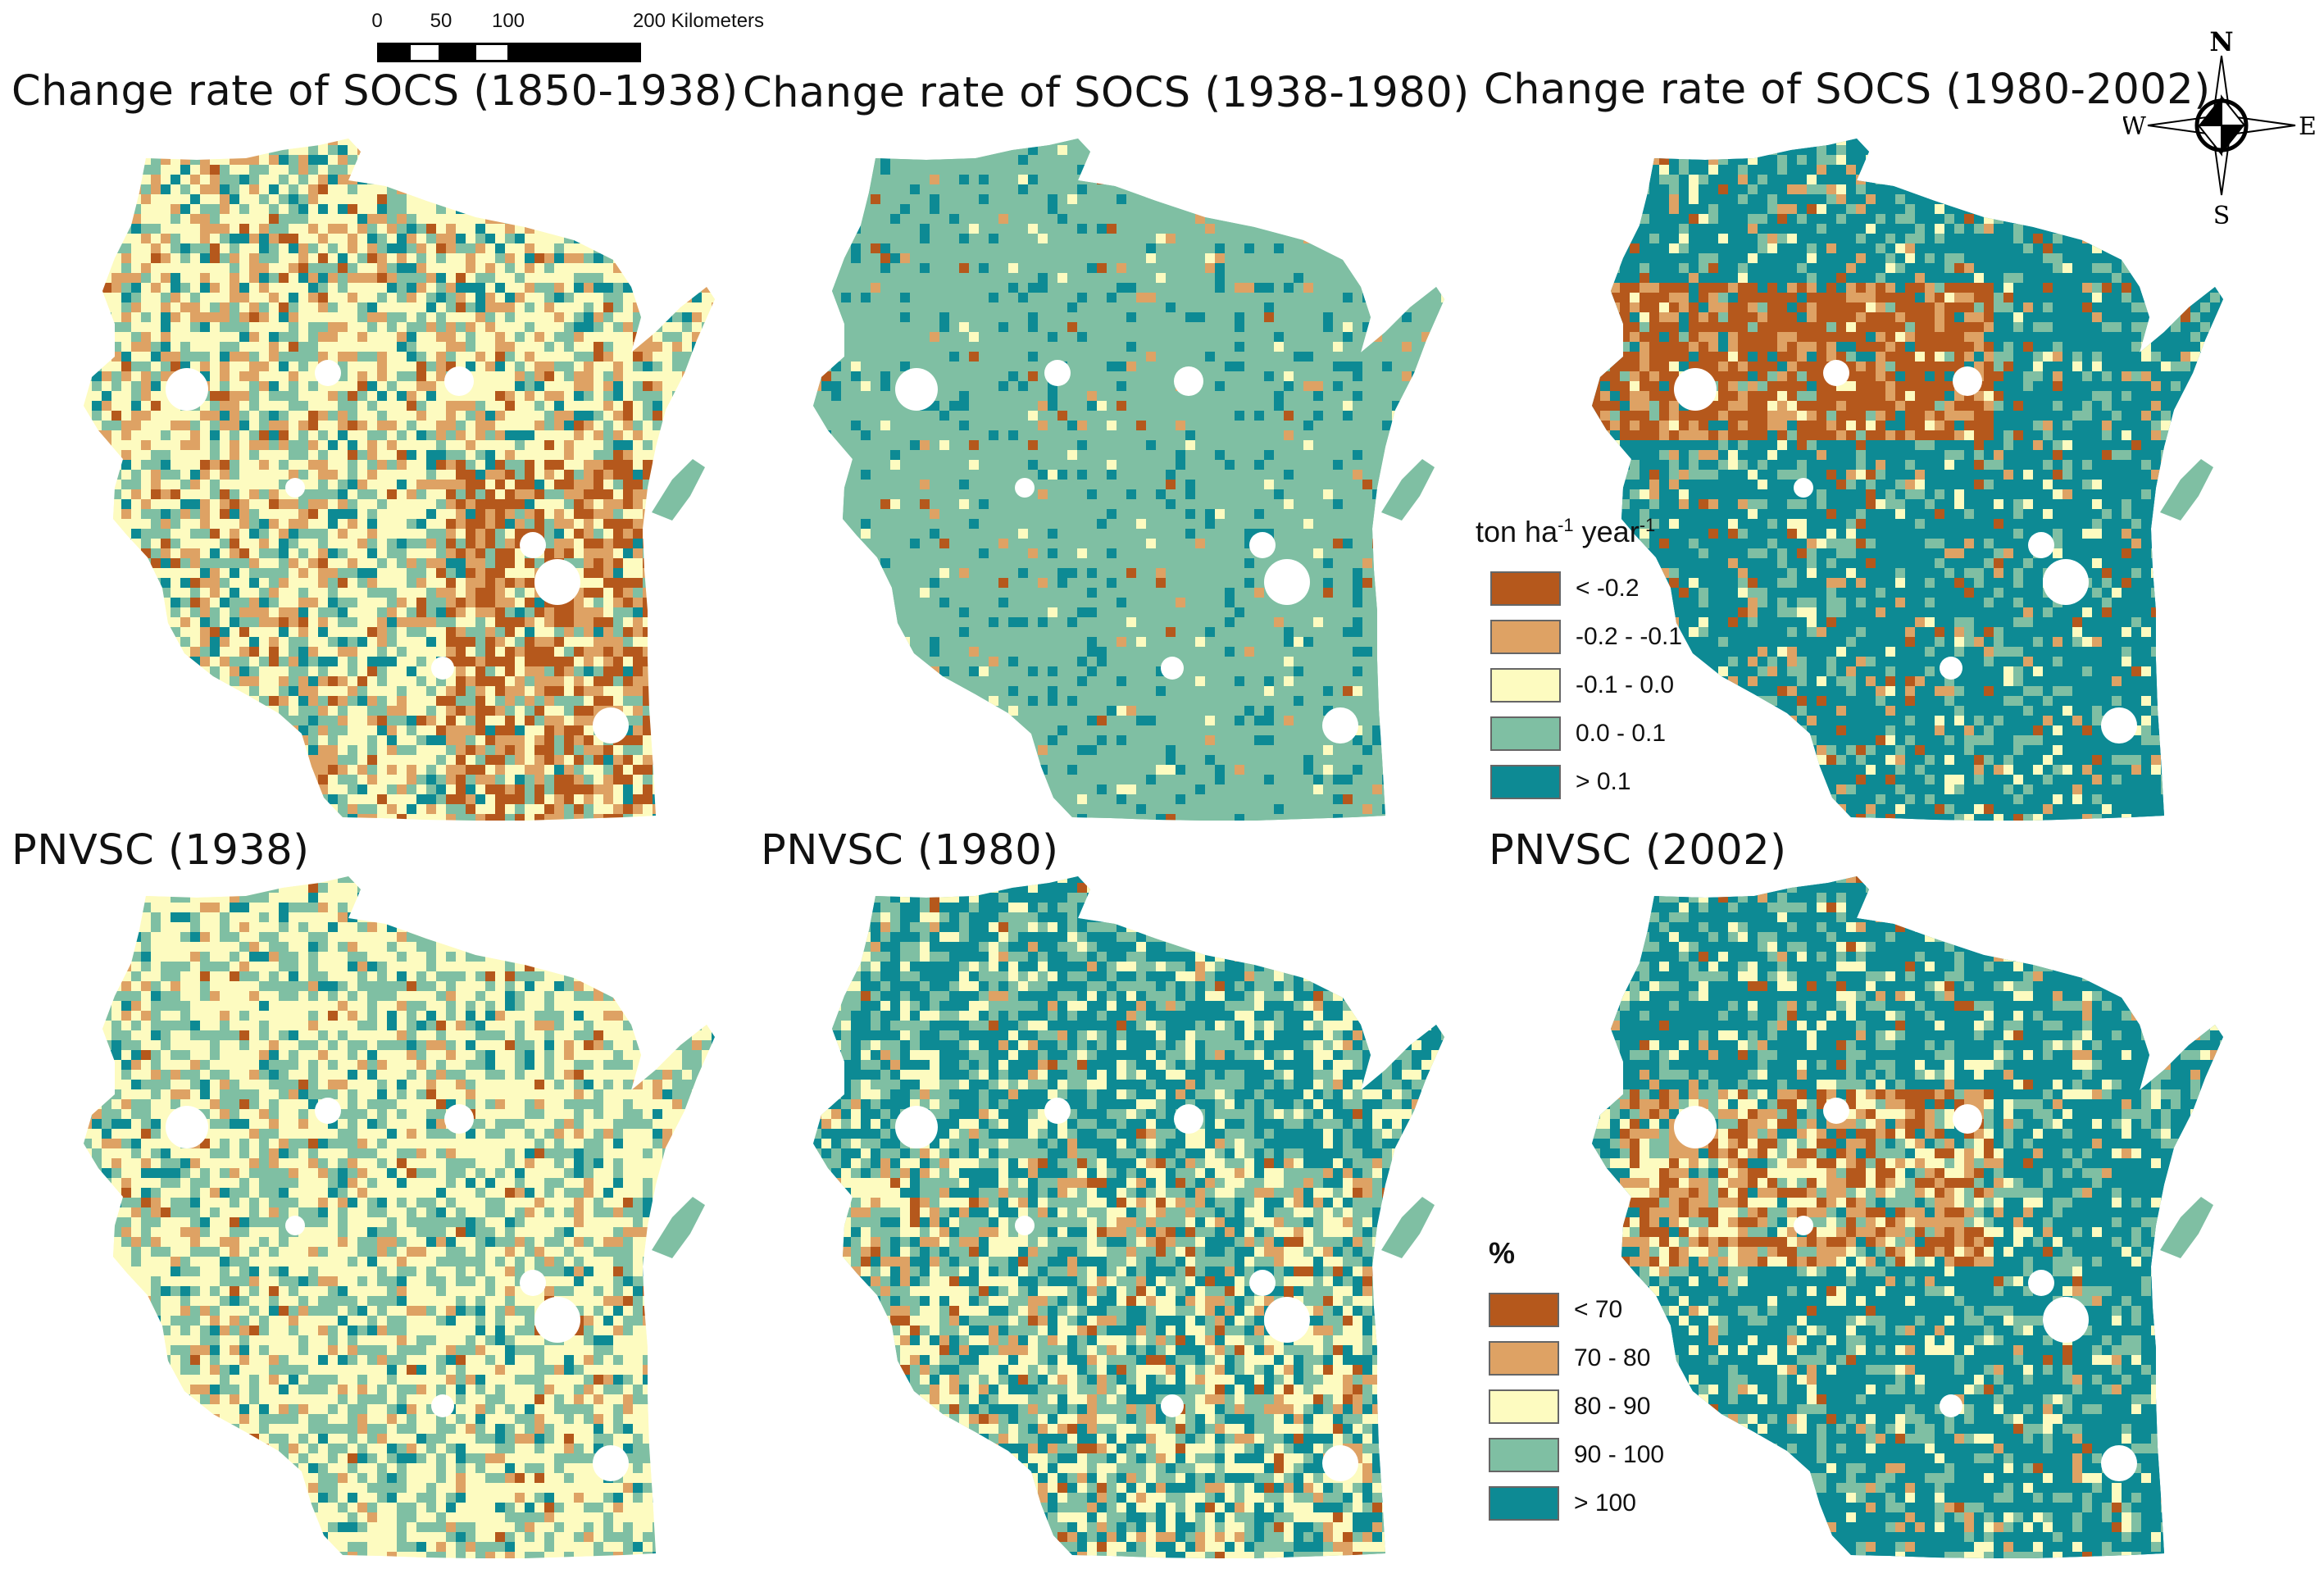  What do you see at coordinates (376, 22) in the screenshot?
I see `scale-tick-0: 0` at bounding box center [376, 22].